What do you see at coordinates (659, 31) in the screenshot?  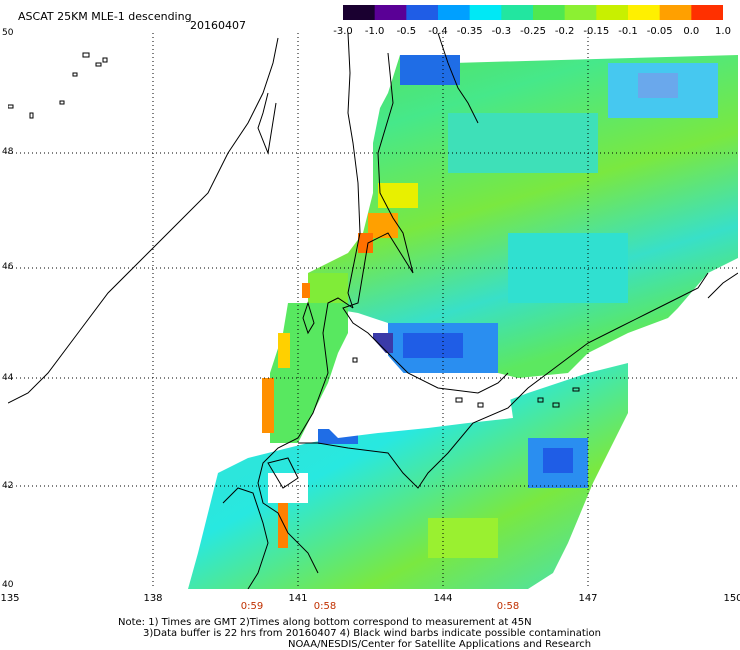 I see `colorbar-label: -0.05` at bounding box center [659, 31].